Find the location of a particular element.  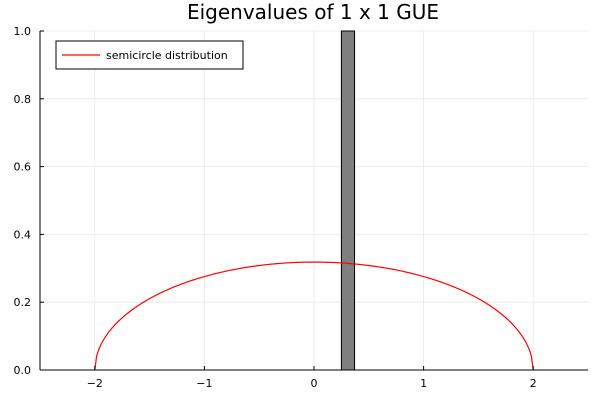

x-tick-label: 0 is located at coordinates (314, 383).